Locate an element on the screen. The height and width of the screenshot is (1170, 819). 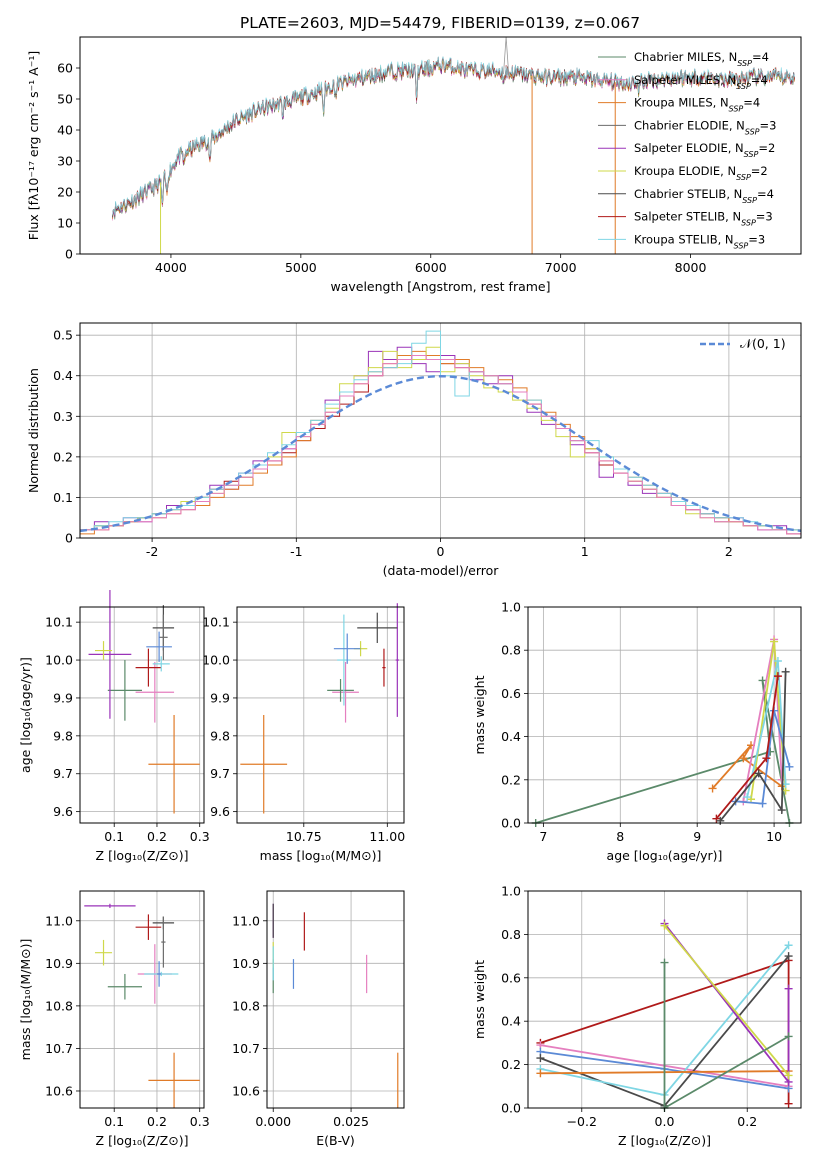
y-tick-label: 0 is located at coordinates (69, 538).